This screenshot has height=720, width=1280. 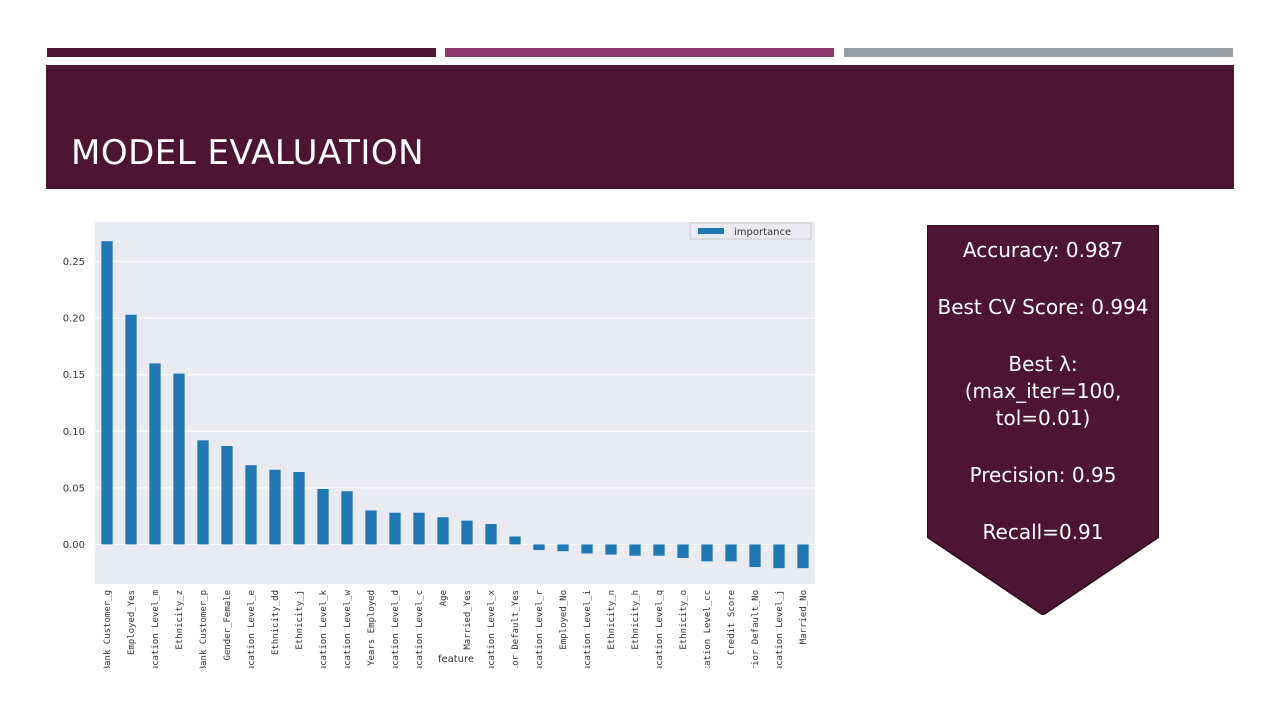 What do you see at coordinates (420, 629) in the screenshot?
I see `x-tick-label: Education Level_c` at bounding box center [420, 629].